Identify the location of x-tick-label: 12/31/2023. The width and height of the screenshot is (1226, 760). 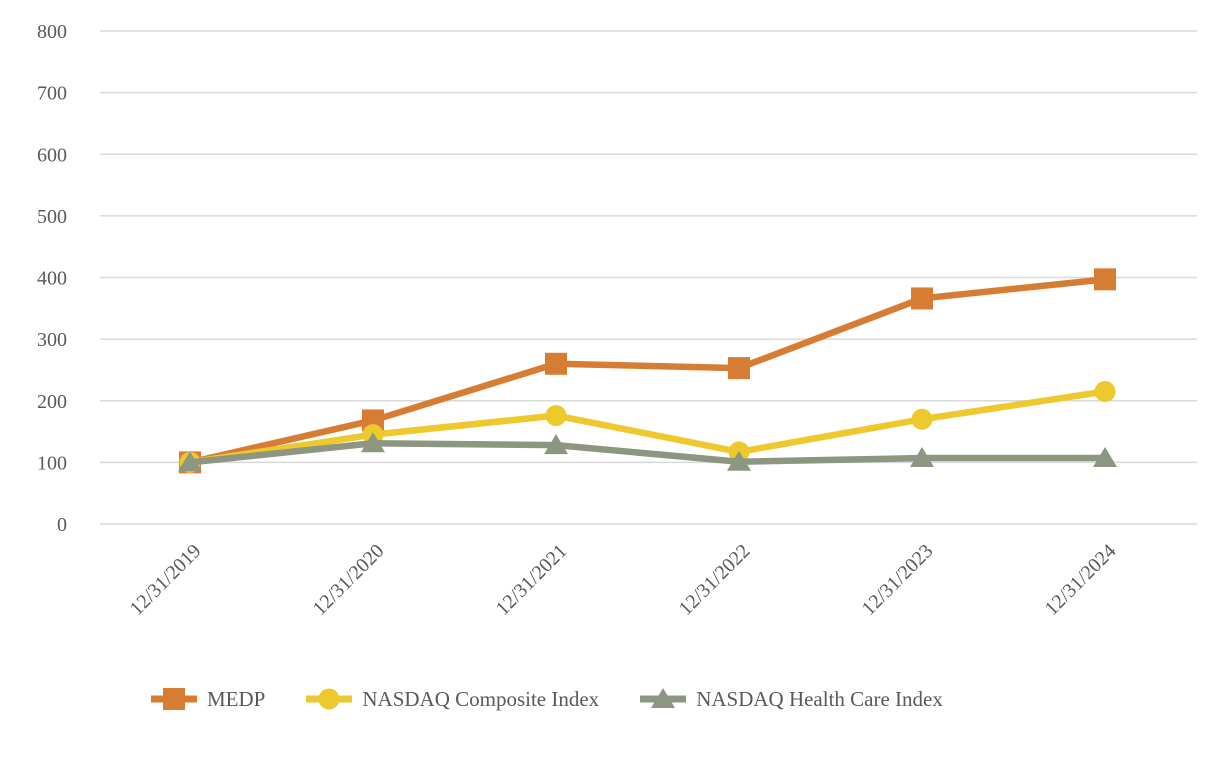
(898, 580).